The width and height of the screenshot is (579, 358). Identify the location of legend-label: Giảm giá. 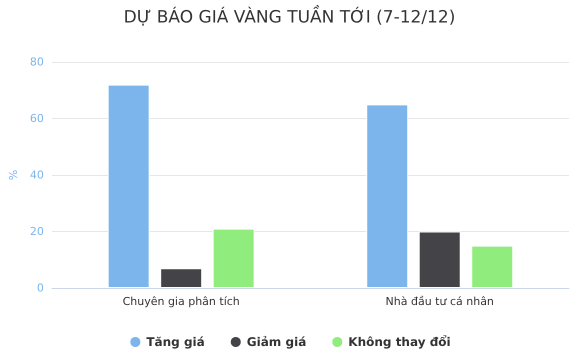
(276, 342).